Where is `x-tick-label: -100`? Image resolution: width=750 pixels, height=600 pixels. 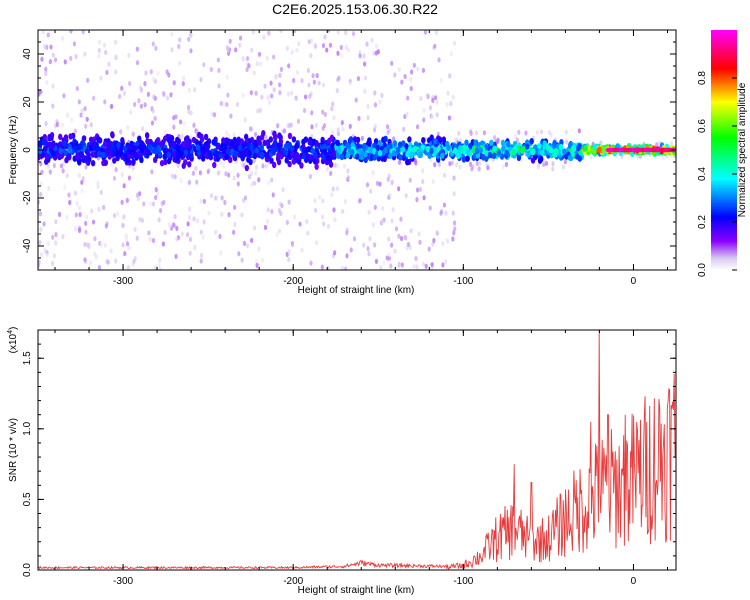
x-tick-label: -100 is located at coordinates (463, 581).